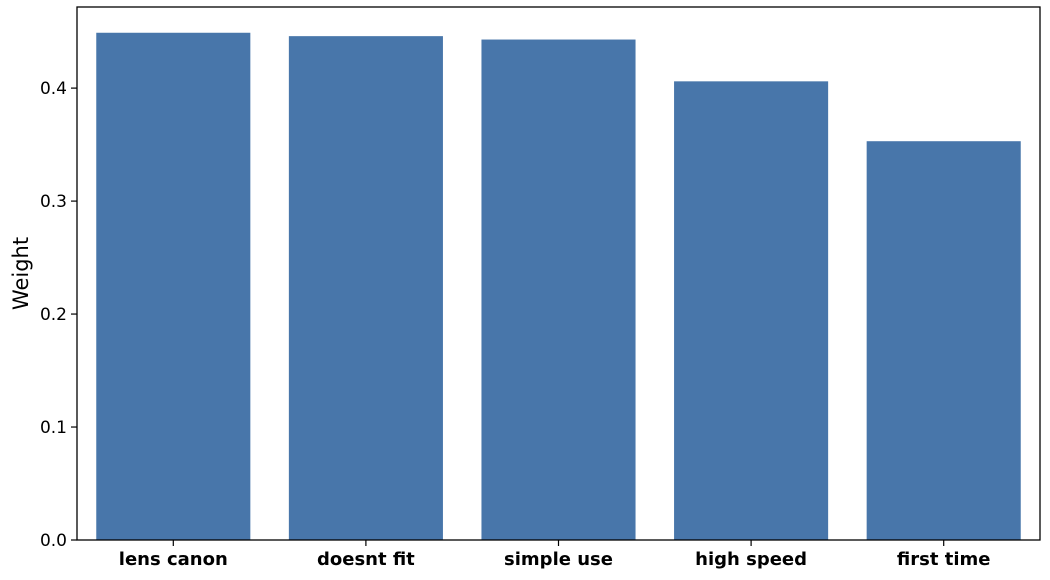 This screenshot has height=580, width=1050. What do you see at coordinates (53, 315) in the screenshot?
I see `y-tick-label: 0.2` at bounding box center [53, 315].